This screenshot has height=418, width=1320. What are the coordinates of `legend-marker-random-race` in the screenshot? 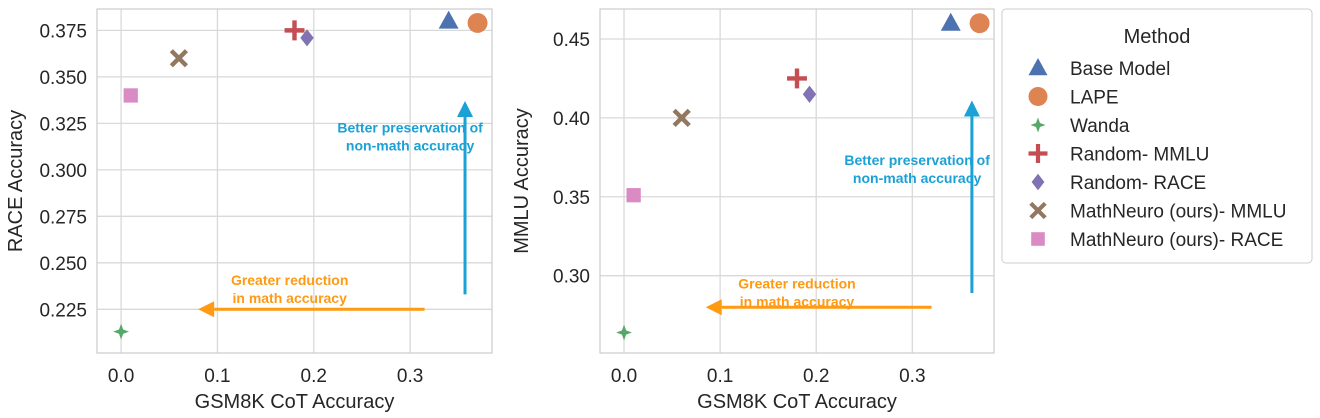 It's located at (1038, 182).